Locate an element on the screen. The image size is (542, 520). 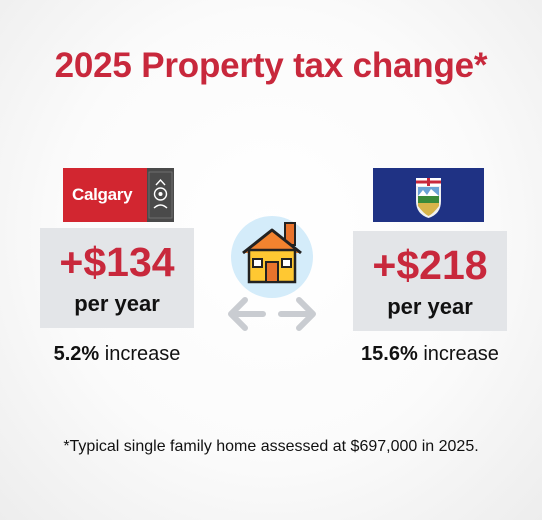
calgary-increase: 5.2% increase is located at coordinates (117, 354).